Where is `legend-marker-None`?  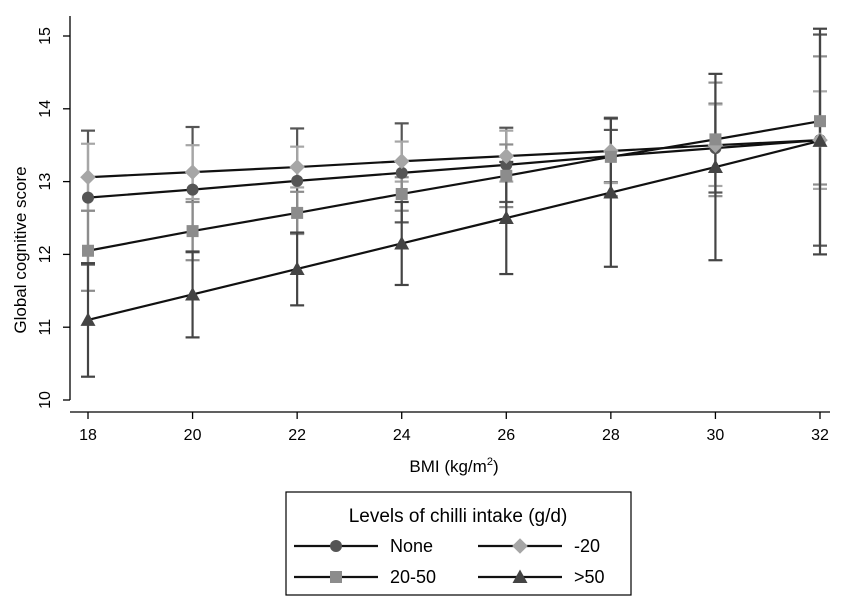
legend-marker-None is located at coordinates (336, 546).